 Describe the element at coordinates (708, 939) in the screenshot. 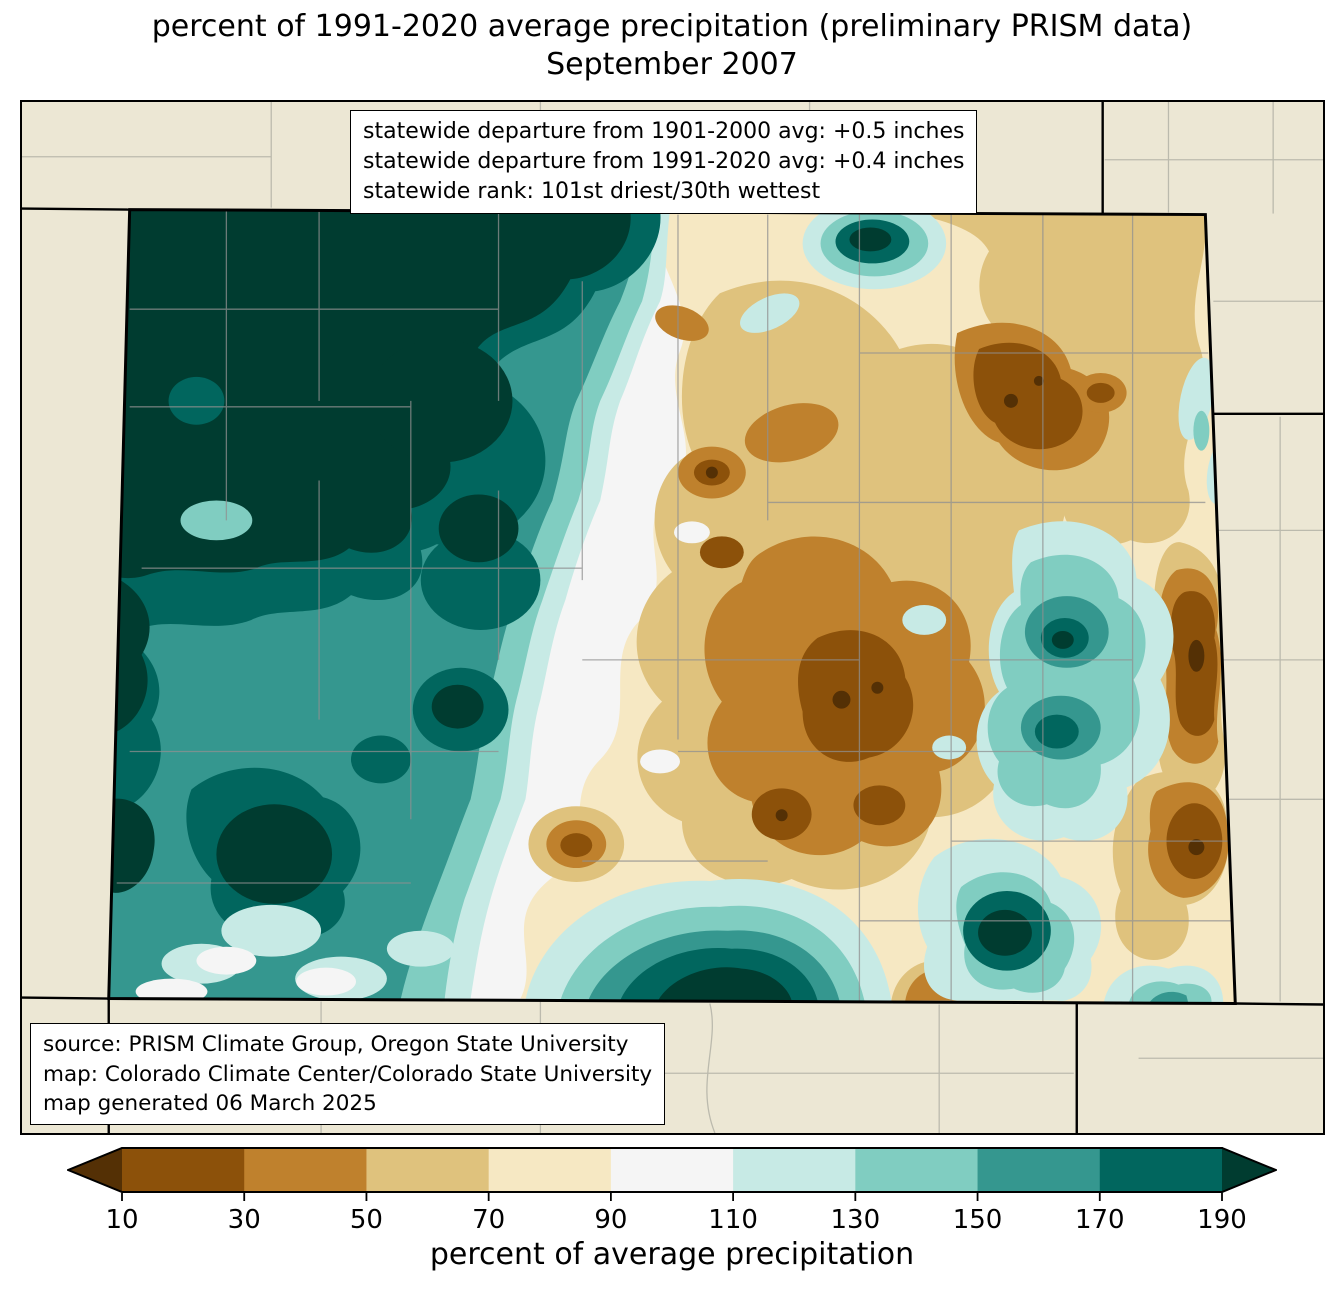

I see `south-central-teal` at that location.